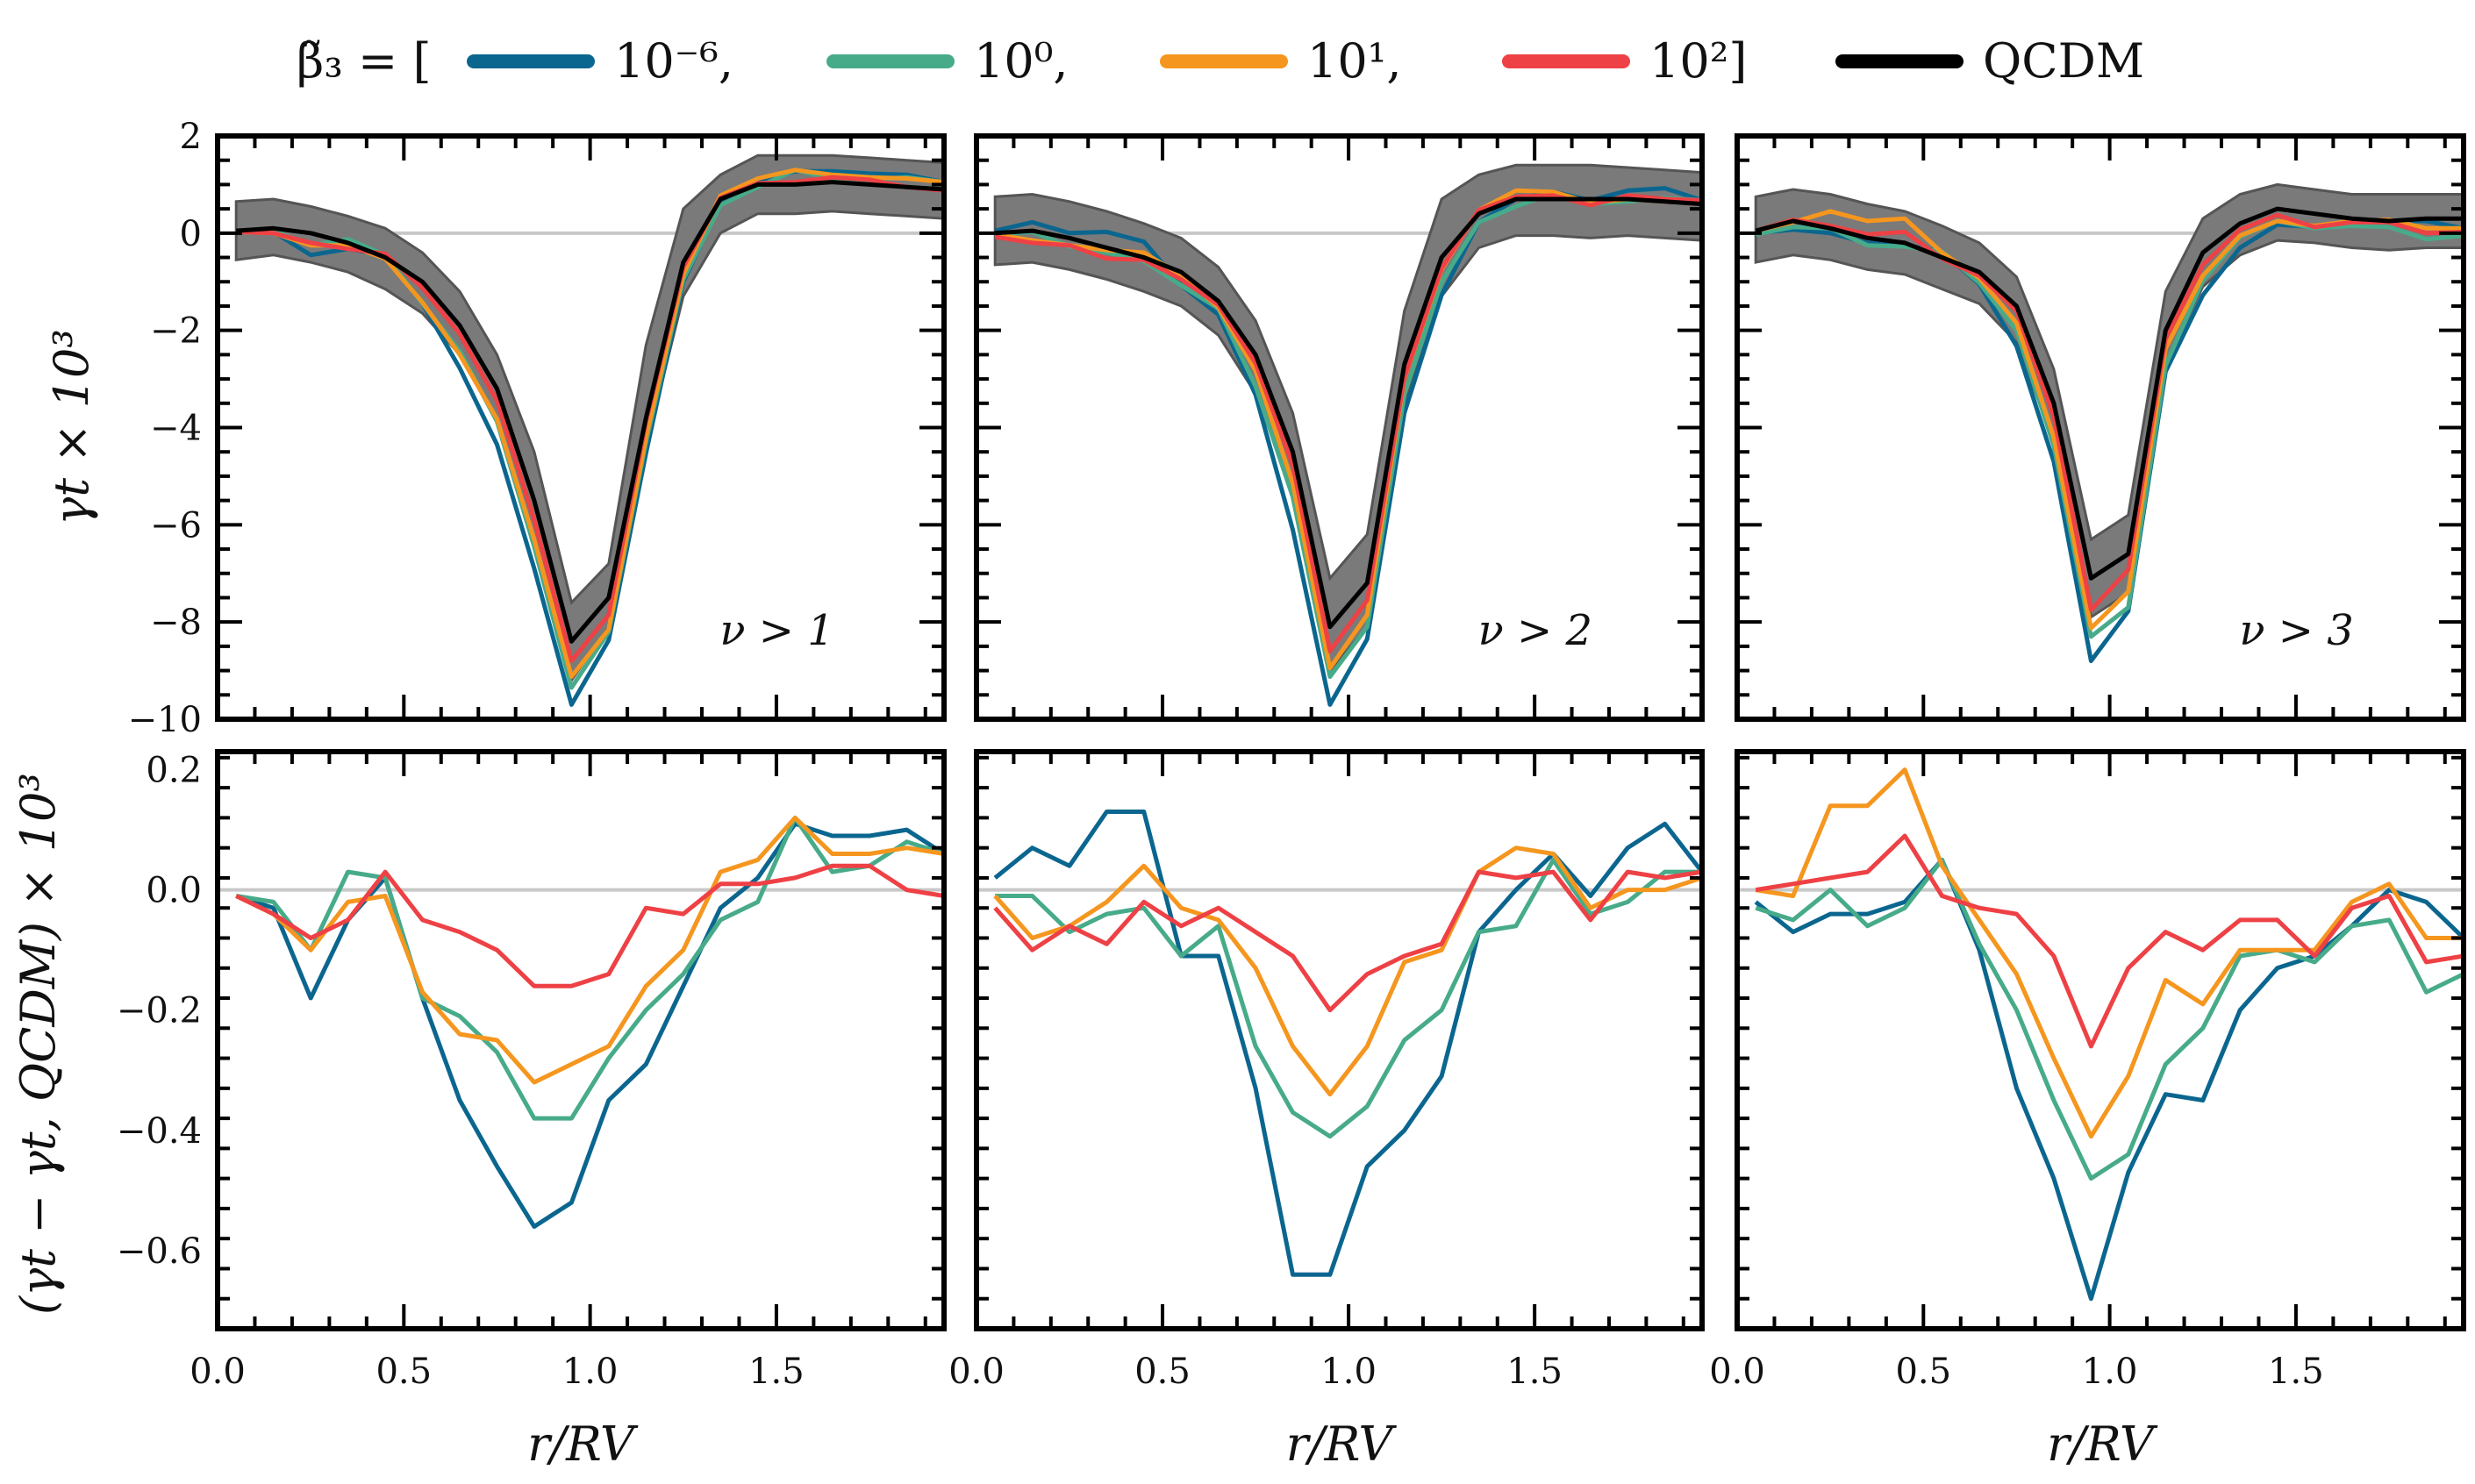 The image size is (2475, 1484). Describe the element at coordinates (176, 525) in the screenshot. I see `y-tick-label: −6` at that location.